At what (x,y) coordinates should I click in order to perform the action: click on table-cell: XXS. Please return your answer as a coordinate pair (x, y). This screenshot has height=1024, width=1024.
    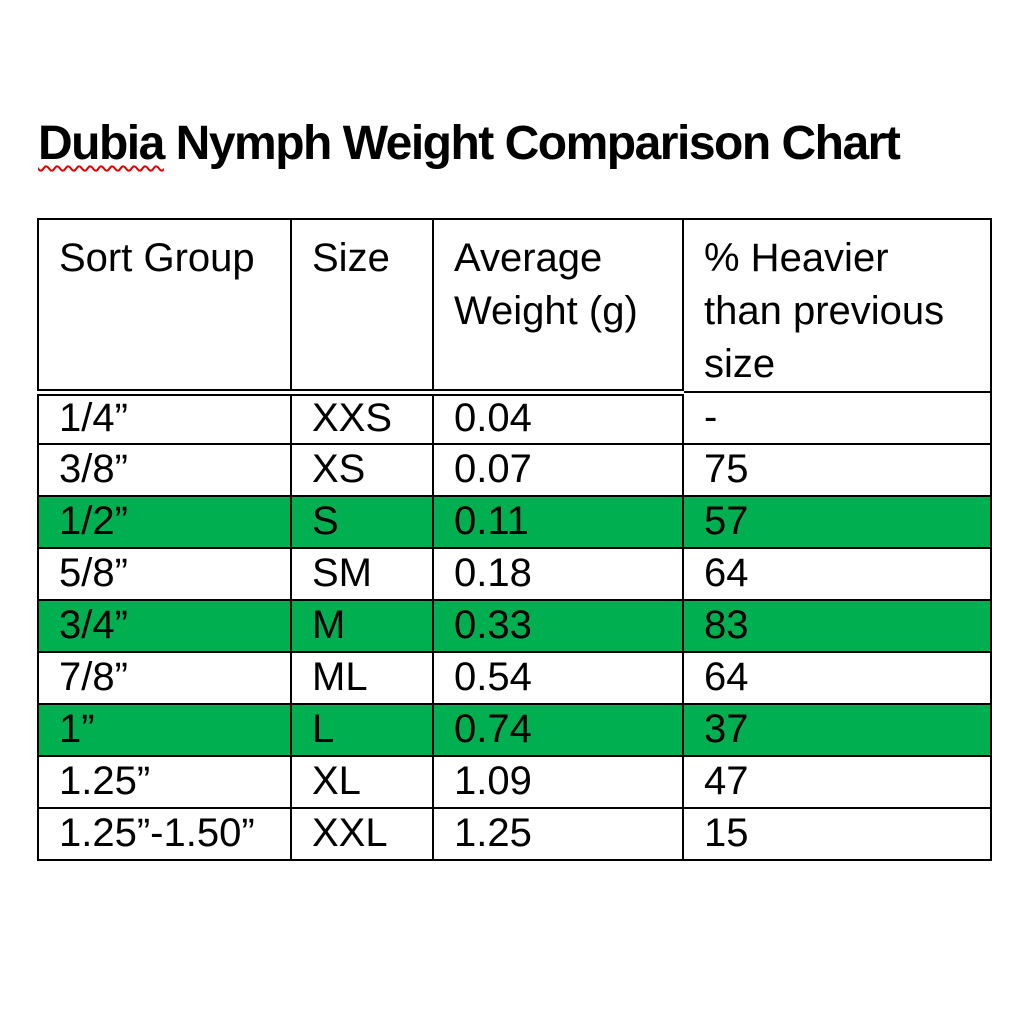
    Looking at the image, I should click on (362, 418).